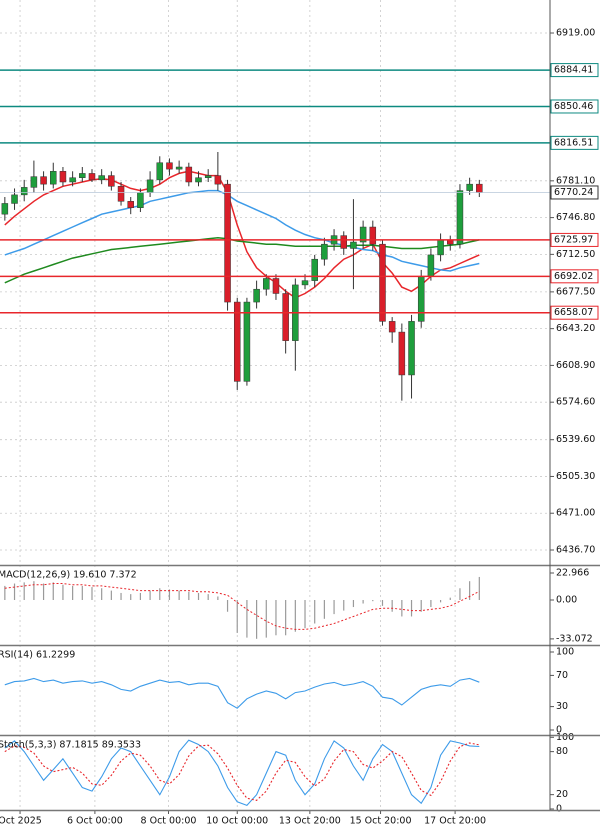 Image resolution: width=600 pixels, height=831 pixels. What do you see at coordinates (575, 365) in the screenshot?
I see `y-tick-label: 6608.90` at bounding box center [575, 365].